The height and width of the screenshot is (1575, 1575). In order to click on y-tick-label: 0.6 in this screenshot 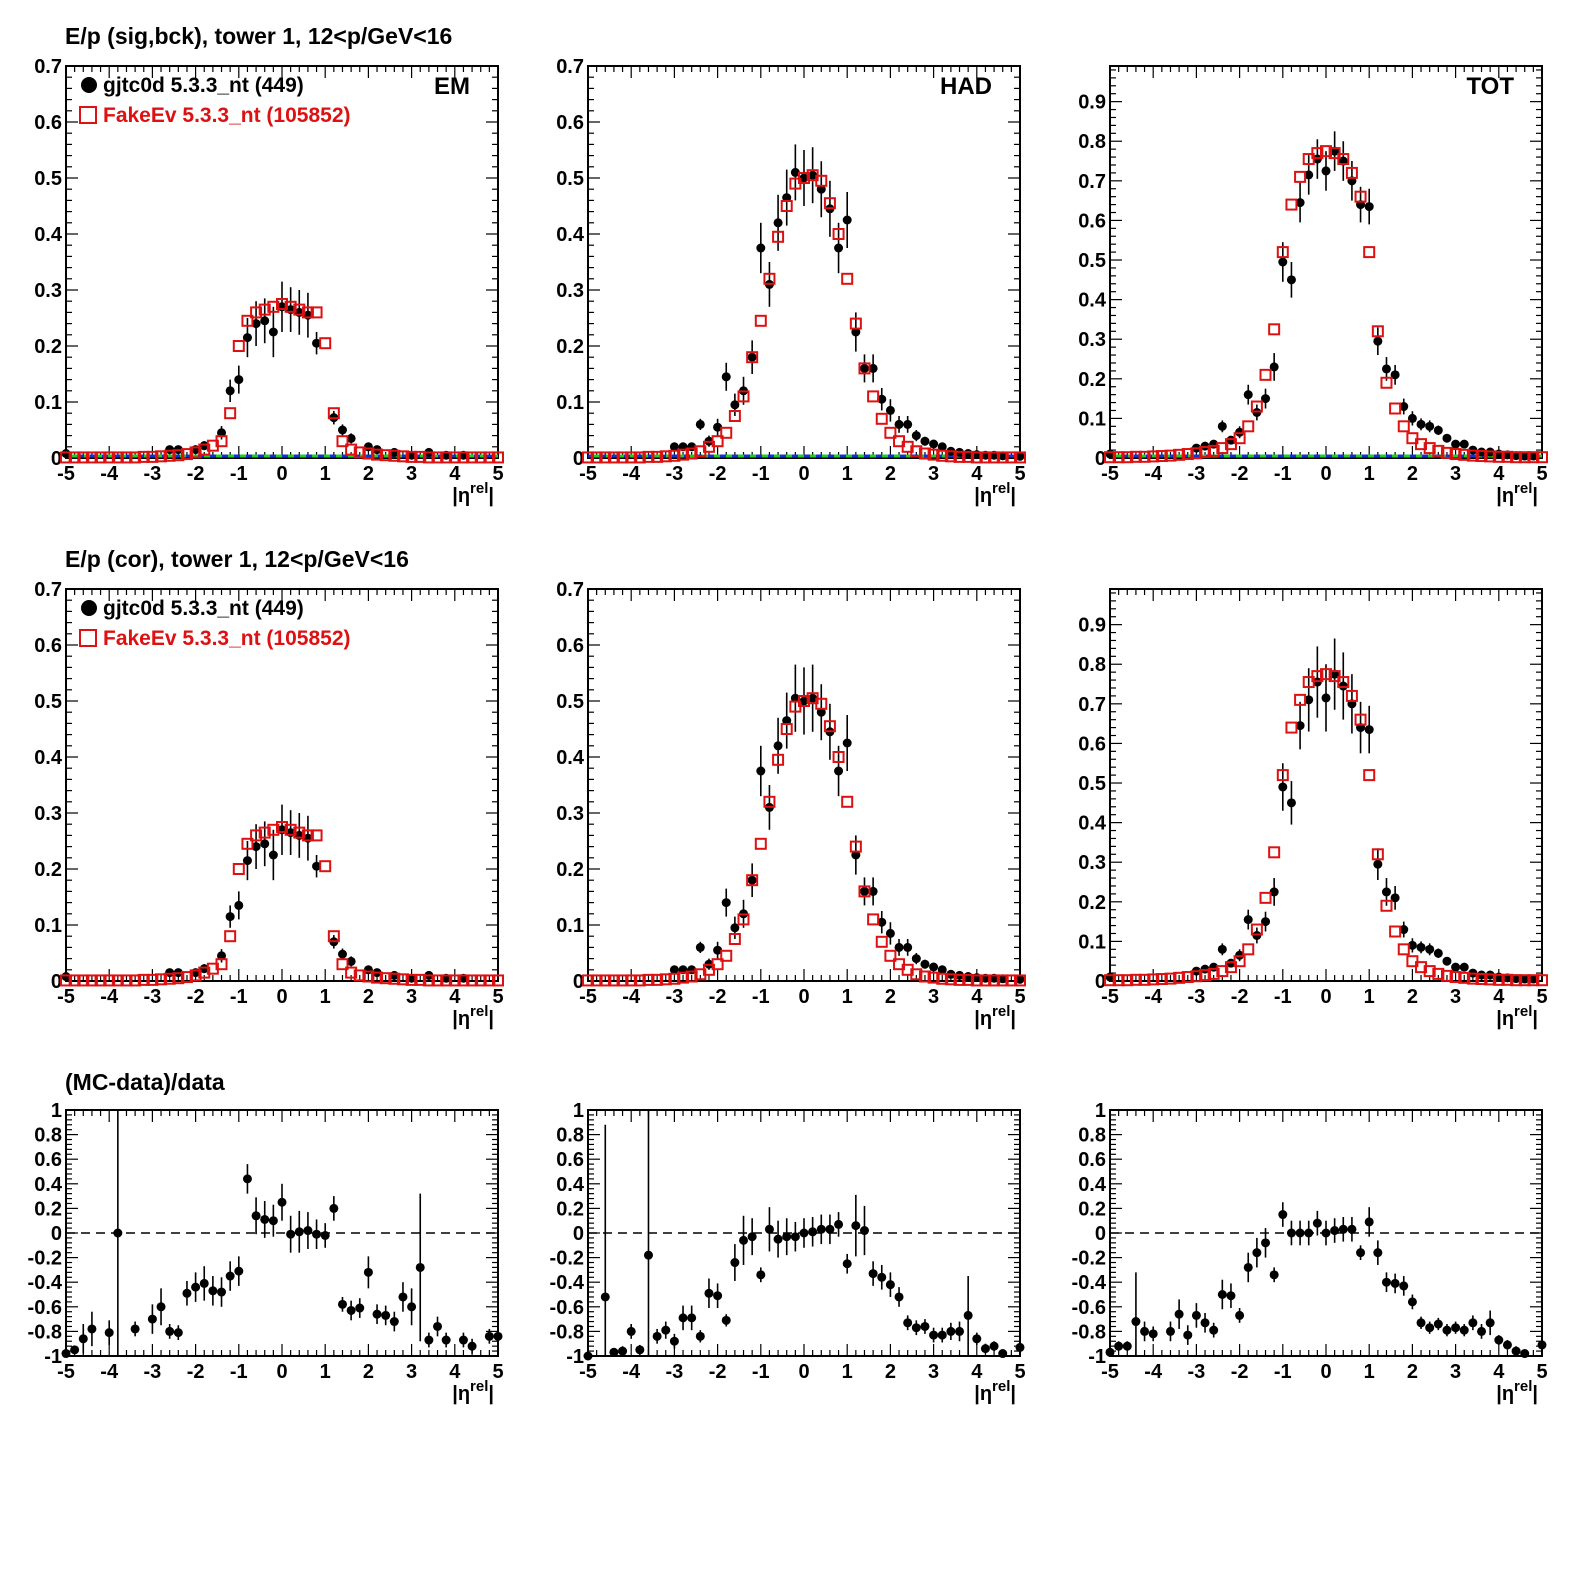, I will do `click(1092, 1160)`.